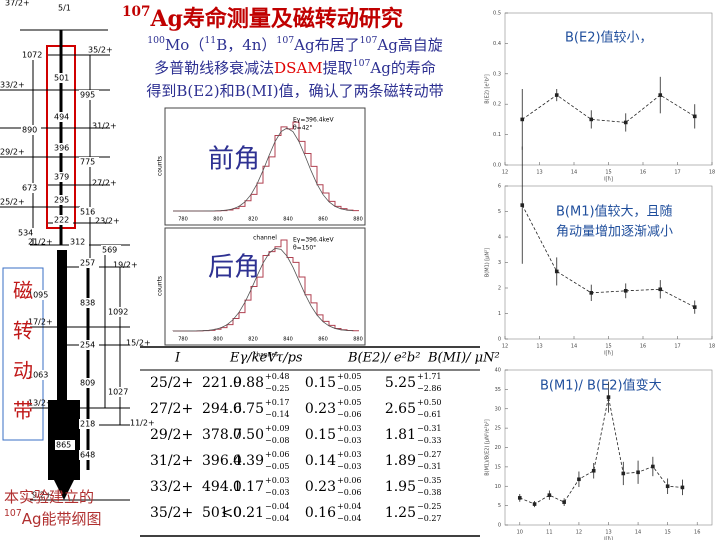  I want to click on rich-text: 107Ag能带纲图, so click(53, 518).